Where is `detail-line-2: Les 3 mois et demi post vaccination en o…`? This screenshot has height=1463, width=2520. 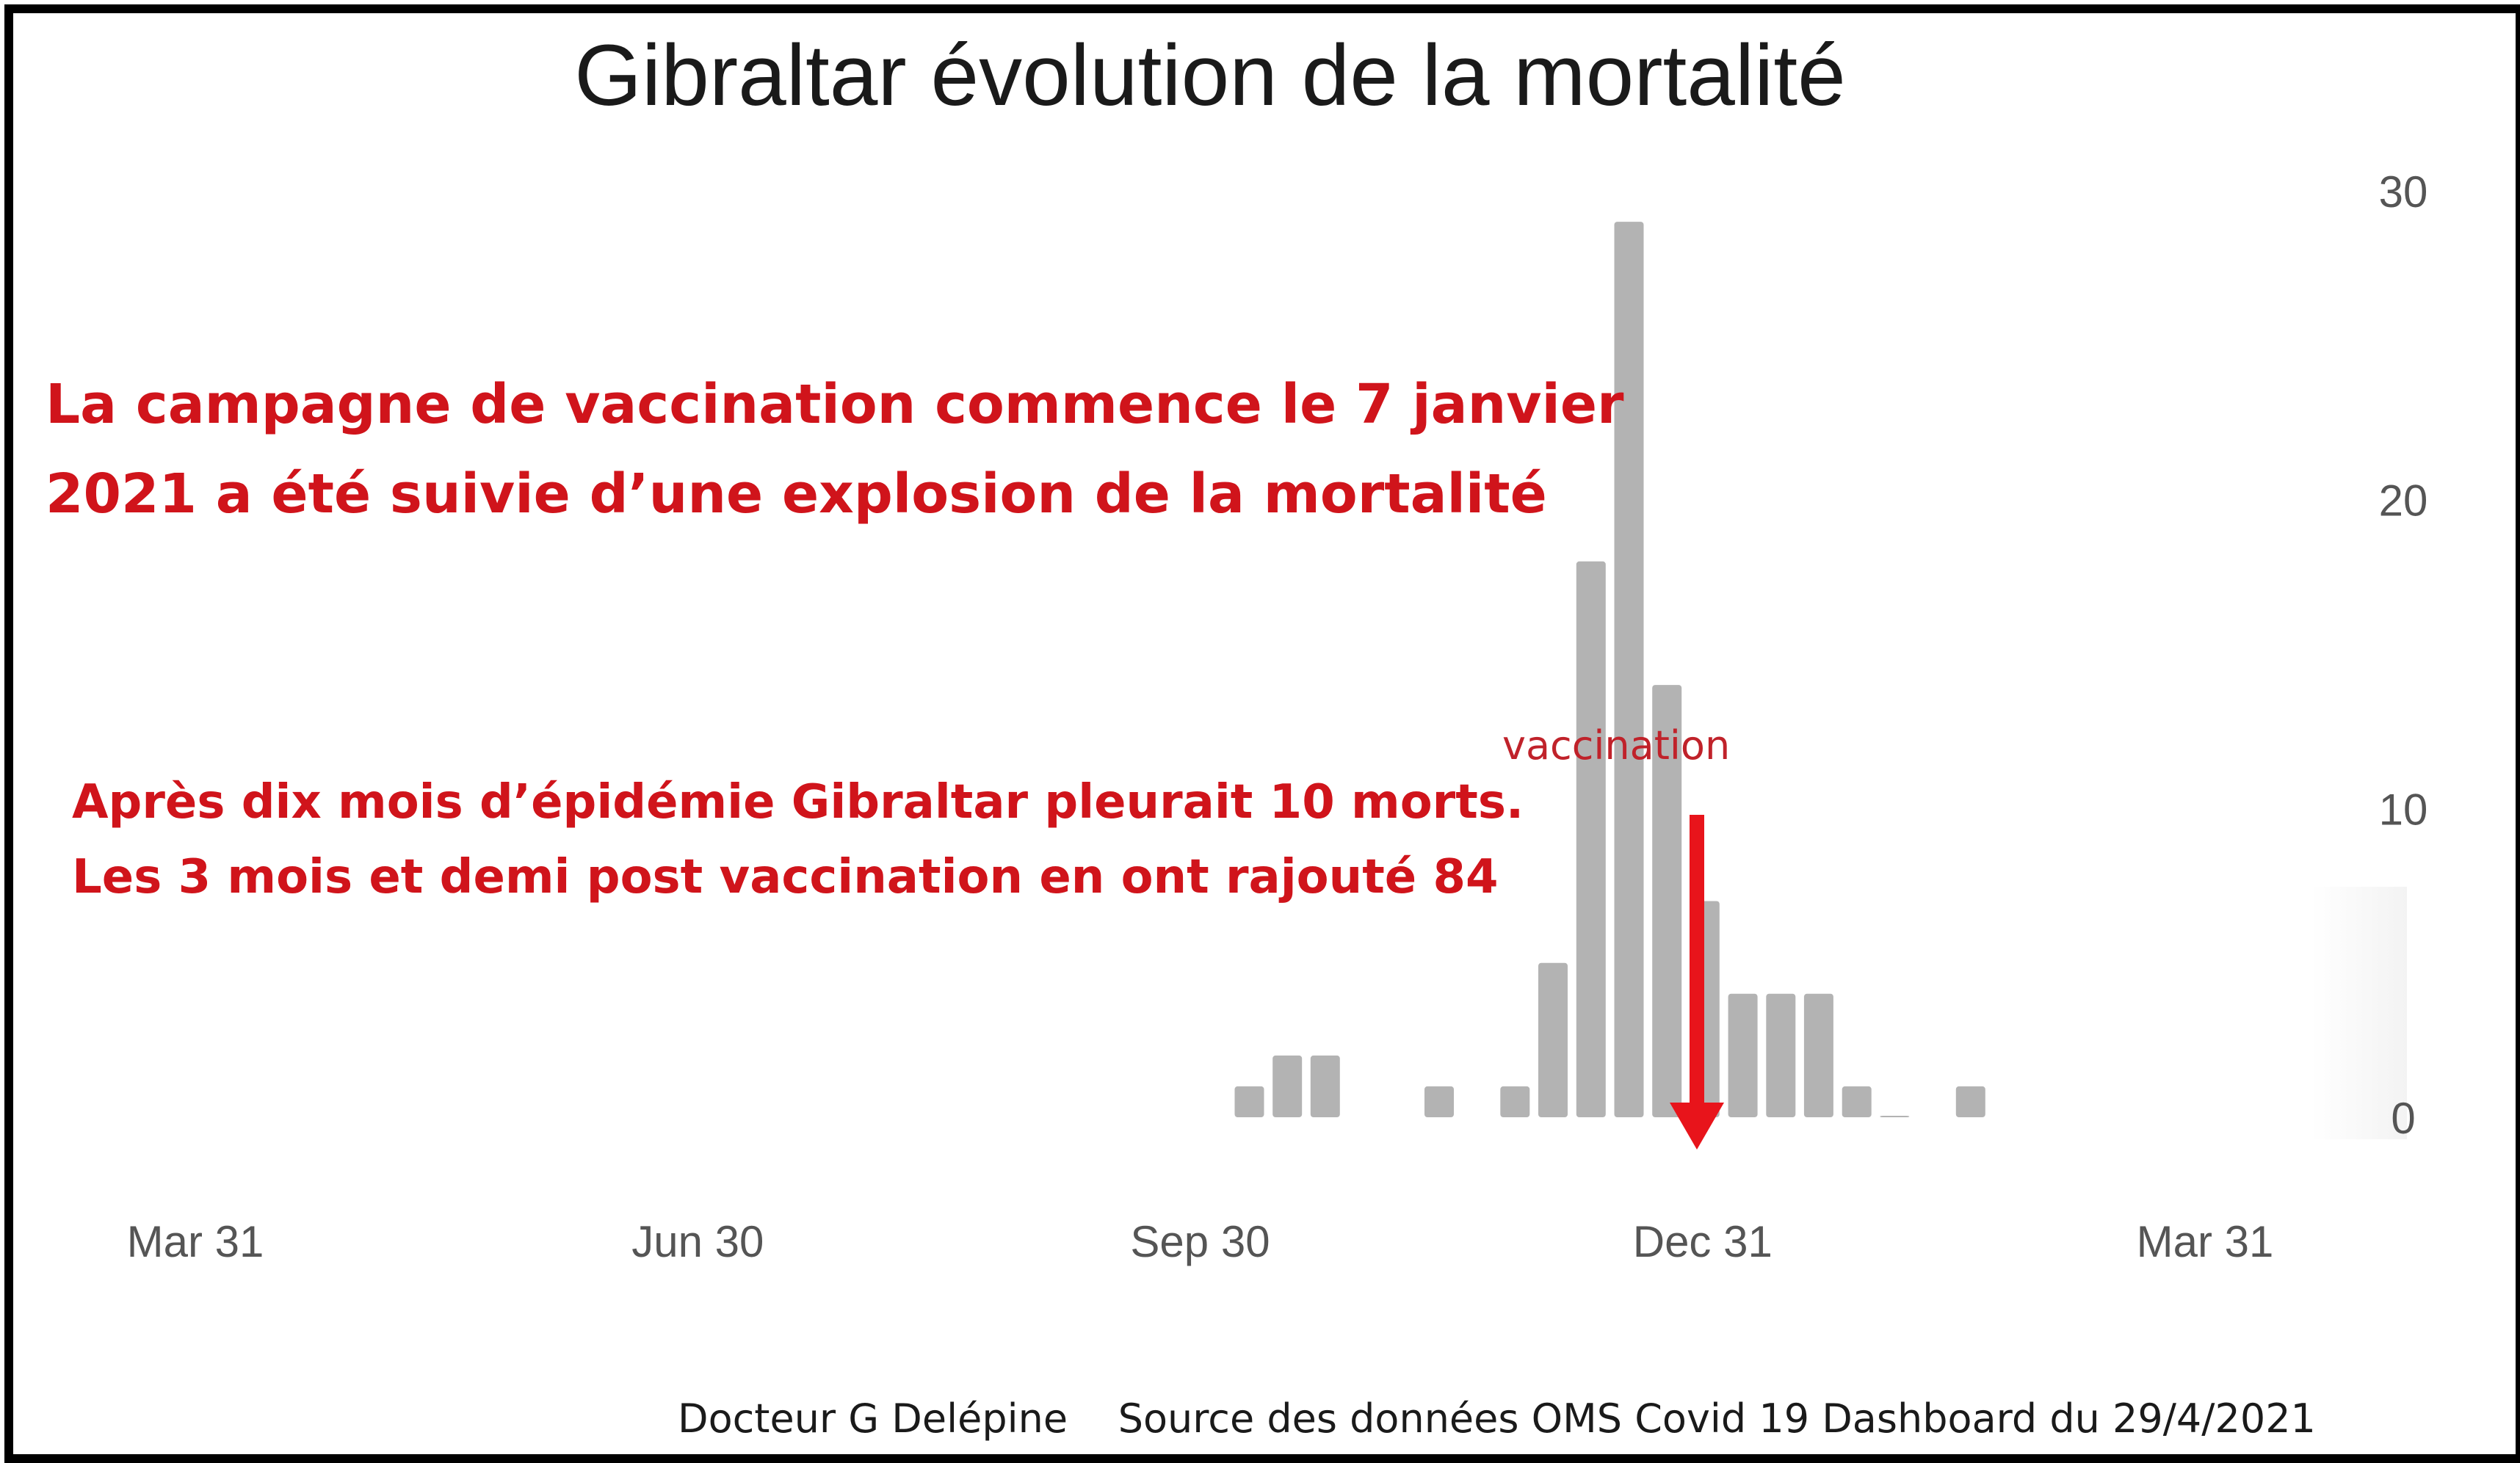
detail-line-2: Les 3 mois et demi post vaccination en o… is located at coordinates (786, 877).